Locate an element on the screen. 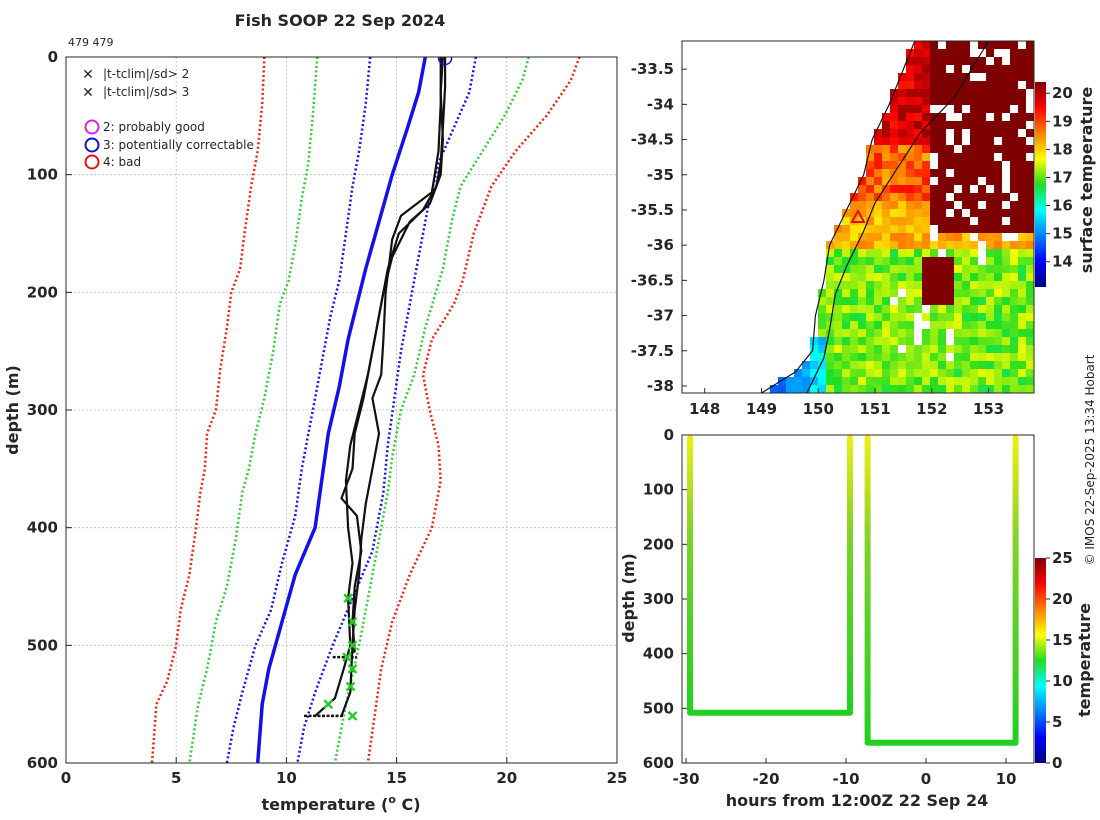  timeseries-colorbar-ticks: 0 5 10 15 20 25 is located at coordinates (1059, 660).